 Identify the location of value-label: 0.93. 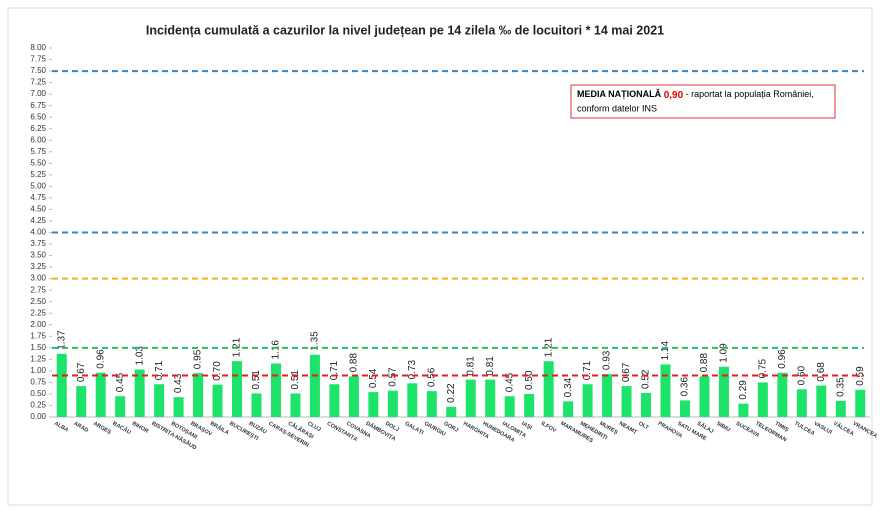
(607, 360).